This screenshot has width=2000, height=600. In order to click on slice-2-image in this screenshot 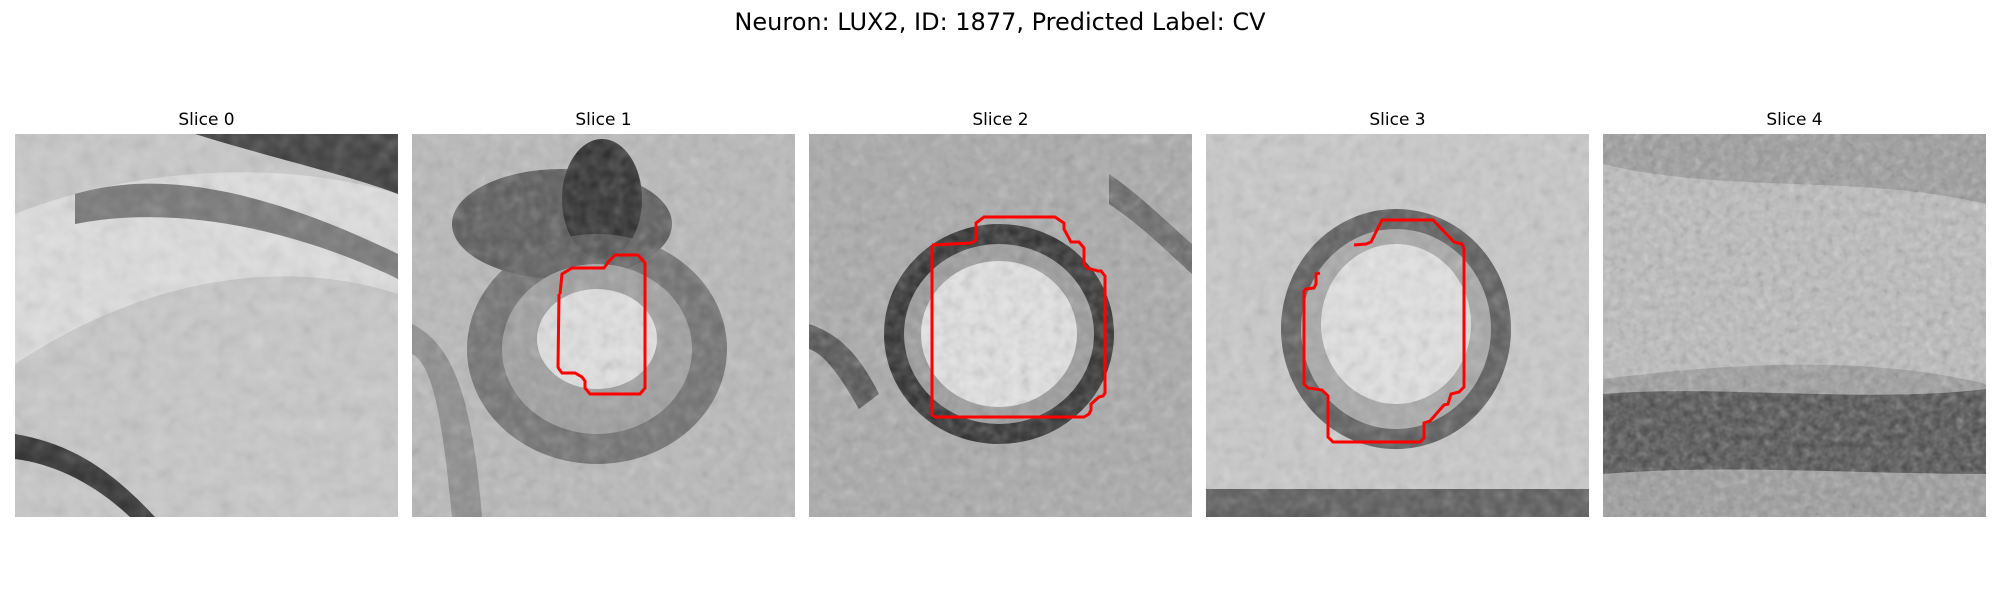, I will do `click(1000, 325)`.